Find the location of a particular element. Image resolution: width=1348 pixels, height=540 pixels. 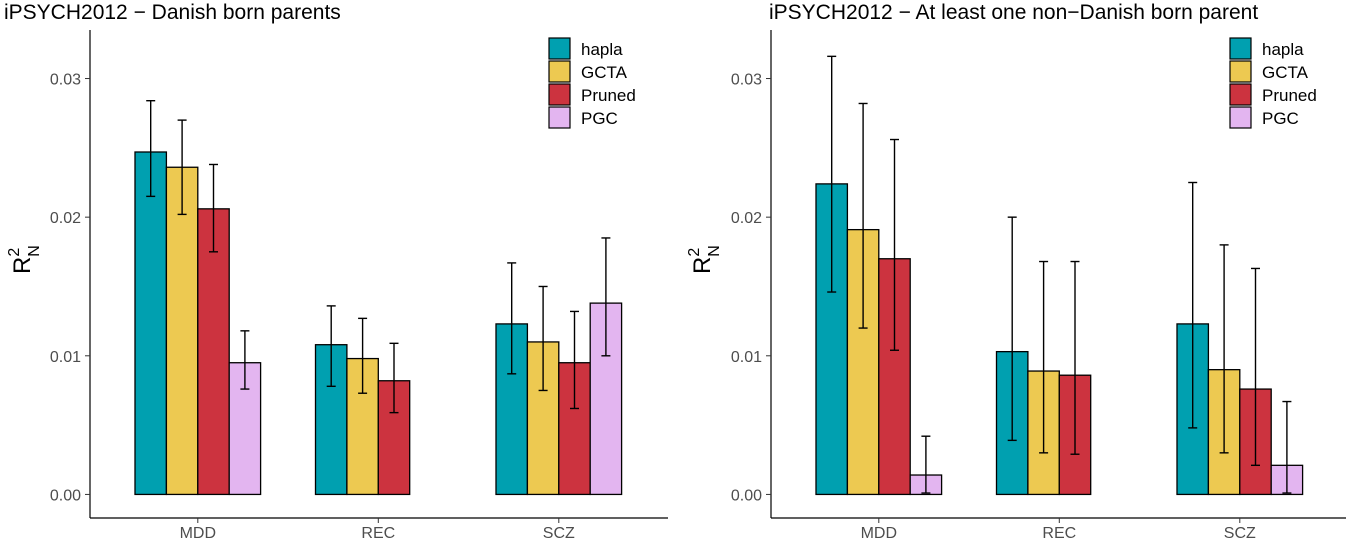

bar-gcta-mdd is located at coordinates (182, 331).